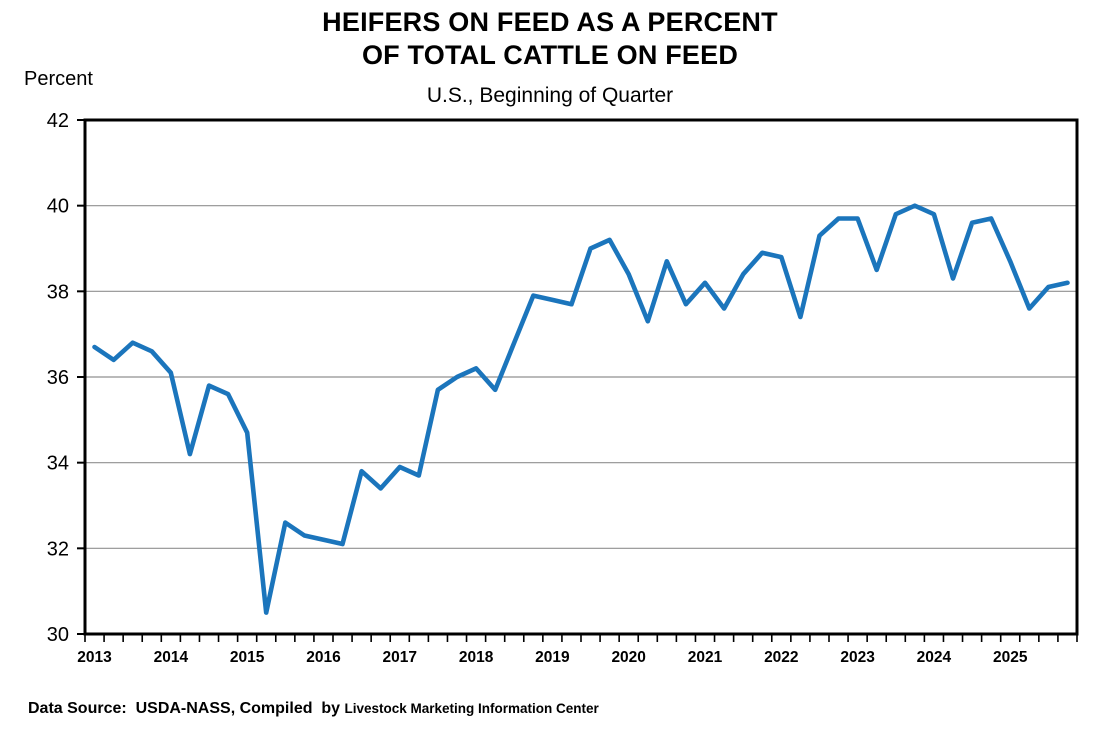 The image size is (1100, 741). What do you see at coordinates (58, 549) in the screenshot?
I see `y-tick-label: 32` at bounding box center [58, 549].